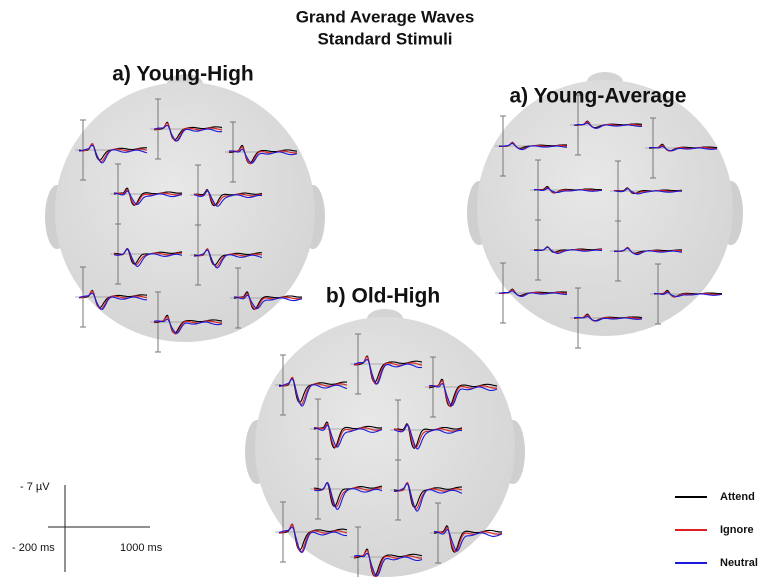 This screenshot has width=771, height=577. I want to click on legend-label: Neutral, so click(739, 563).